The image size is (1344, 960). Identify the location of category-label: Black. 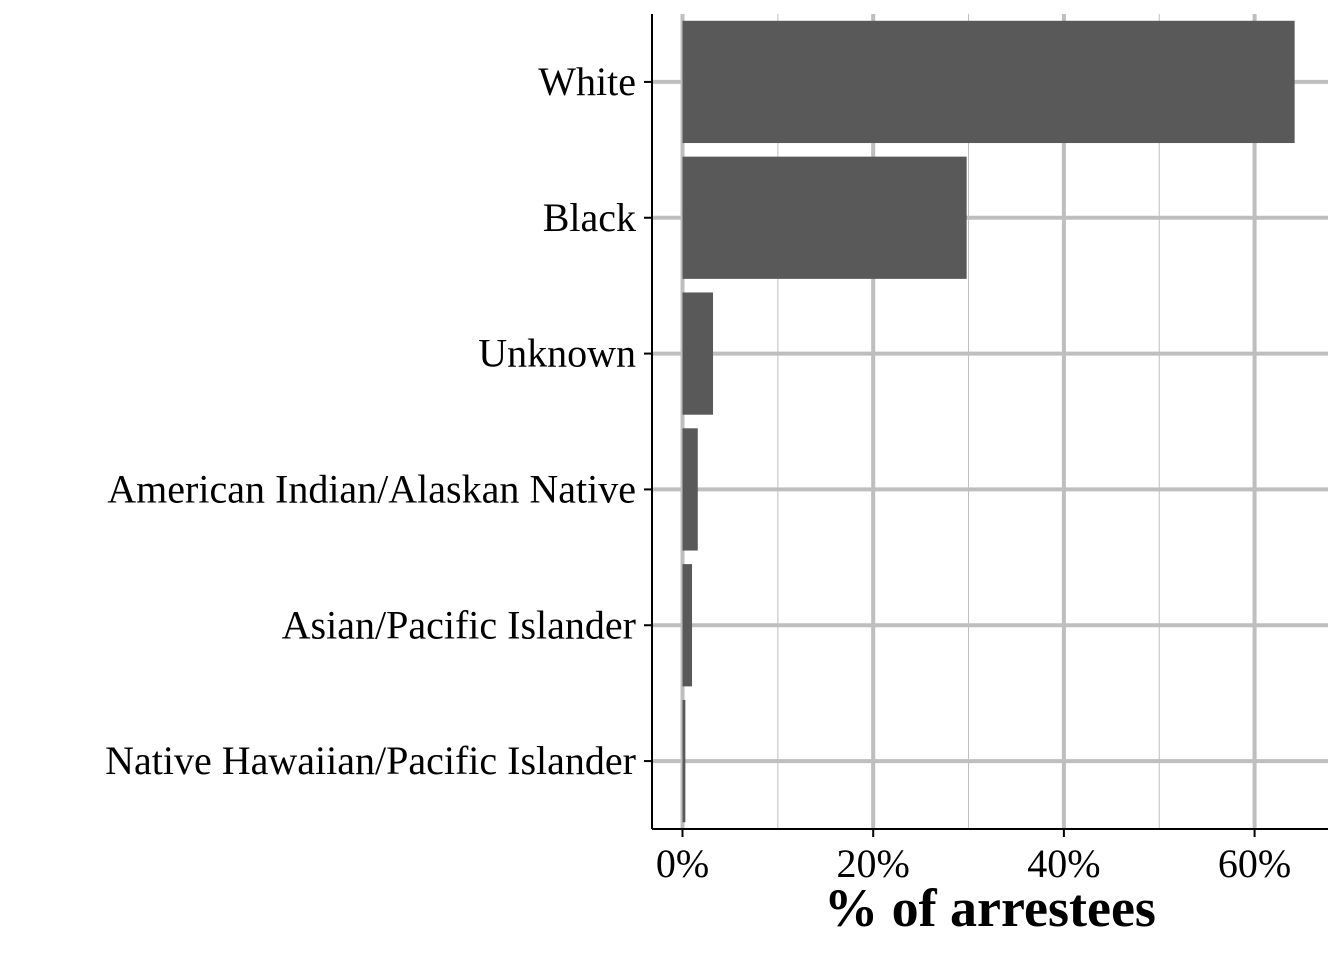
(589, 217).